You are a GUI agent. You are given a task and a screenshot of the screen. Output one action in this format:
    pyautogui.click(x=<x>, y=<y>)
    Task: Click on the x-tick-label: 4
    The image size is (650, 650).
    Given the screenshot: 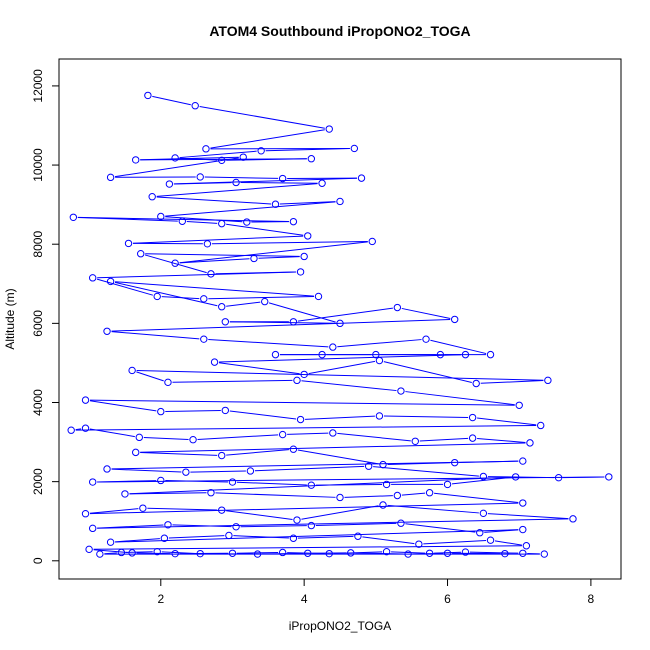 What is the action you would take?
    pyautogui.click(x=304, y=599)
    